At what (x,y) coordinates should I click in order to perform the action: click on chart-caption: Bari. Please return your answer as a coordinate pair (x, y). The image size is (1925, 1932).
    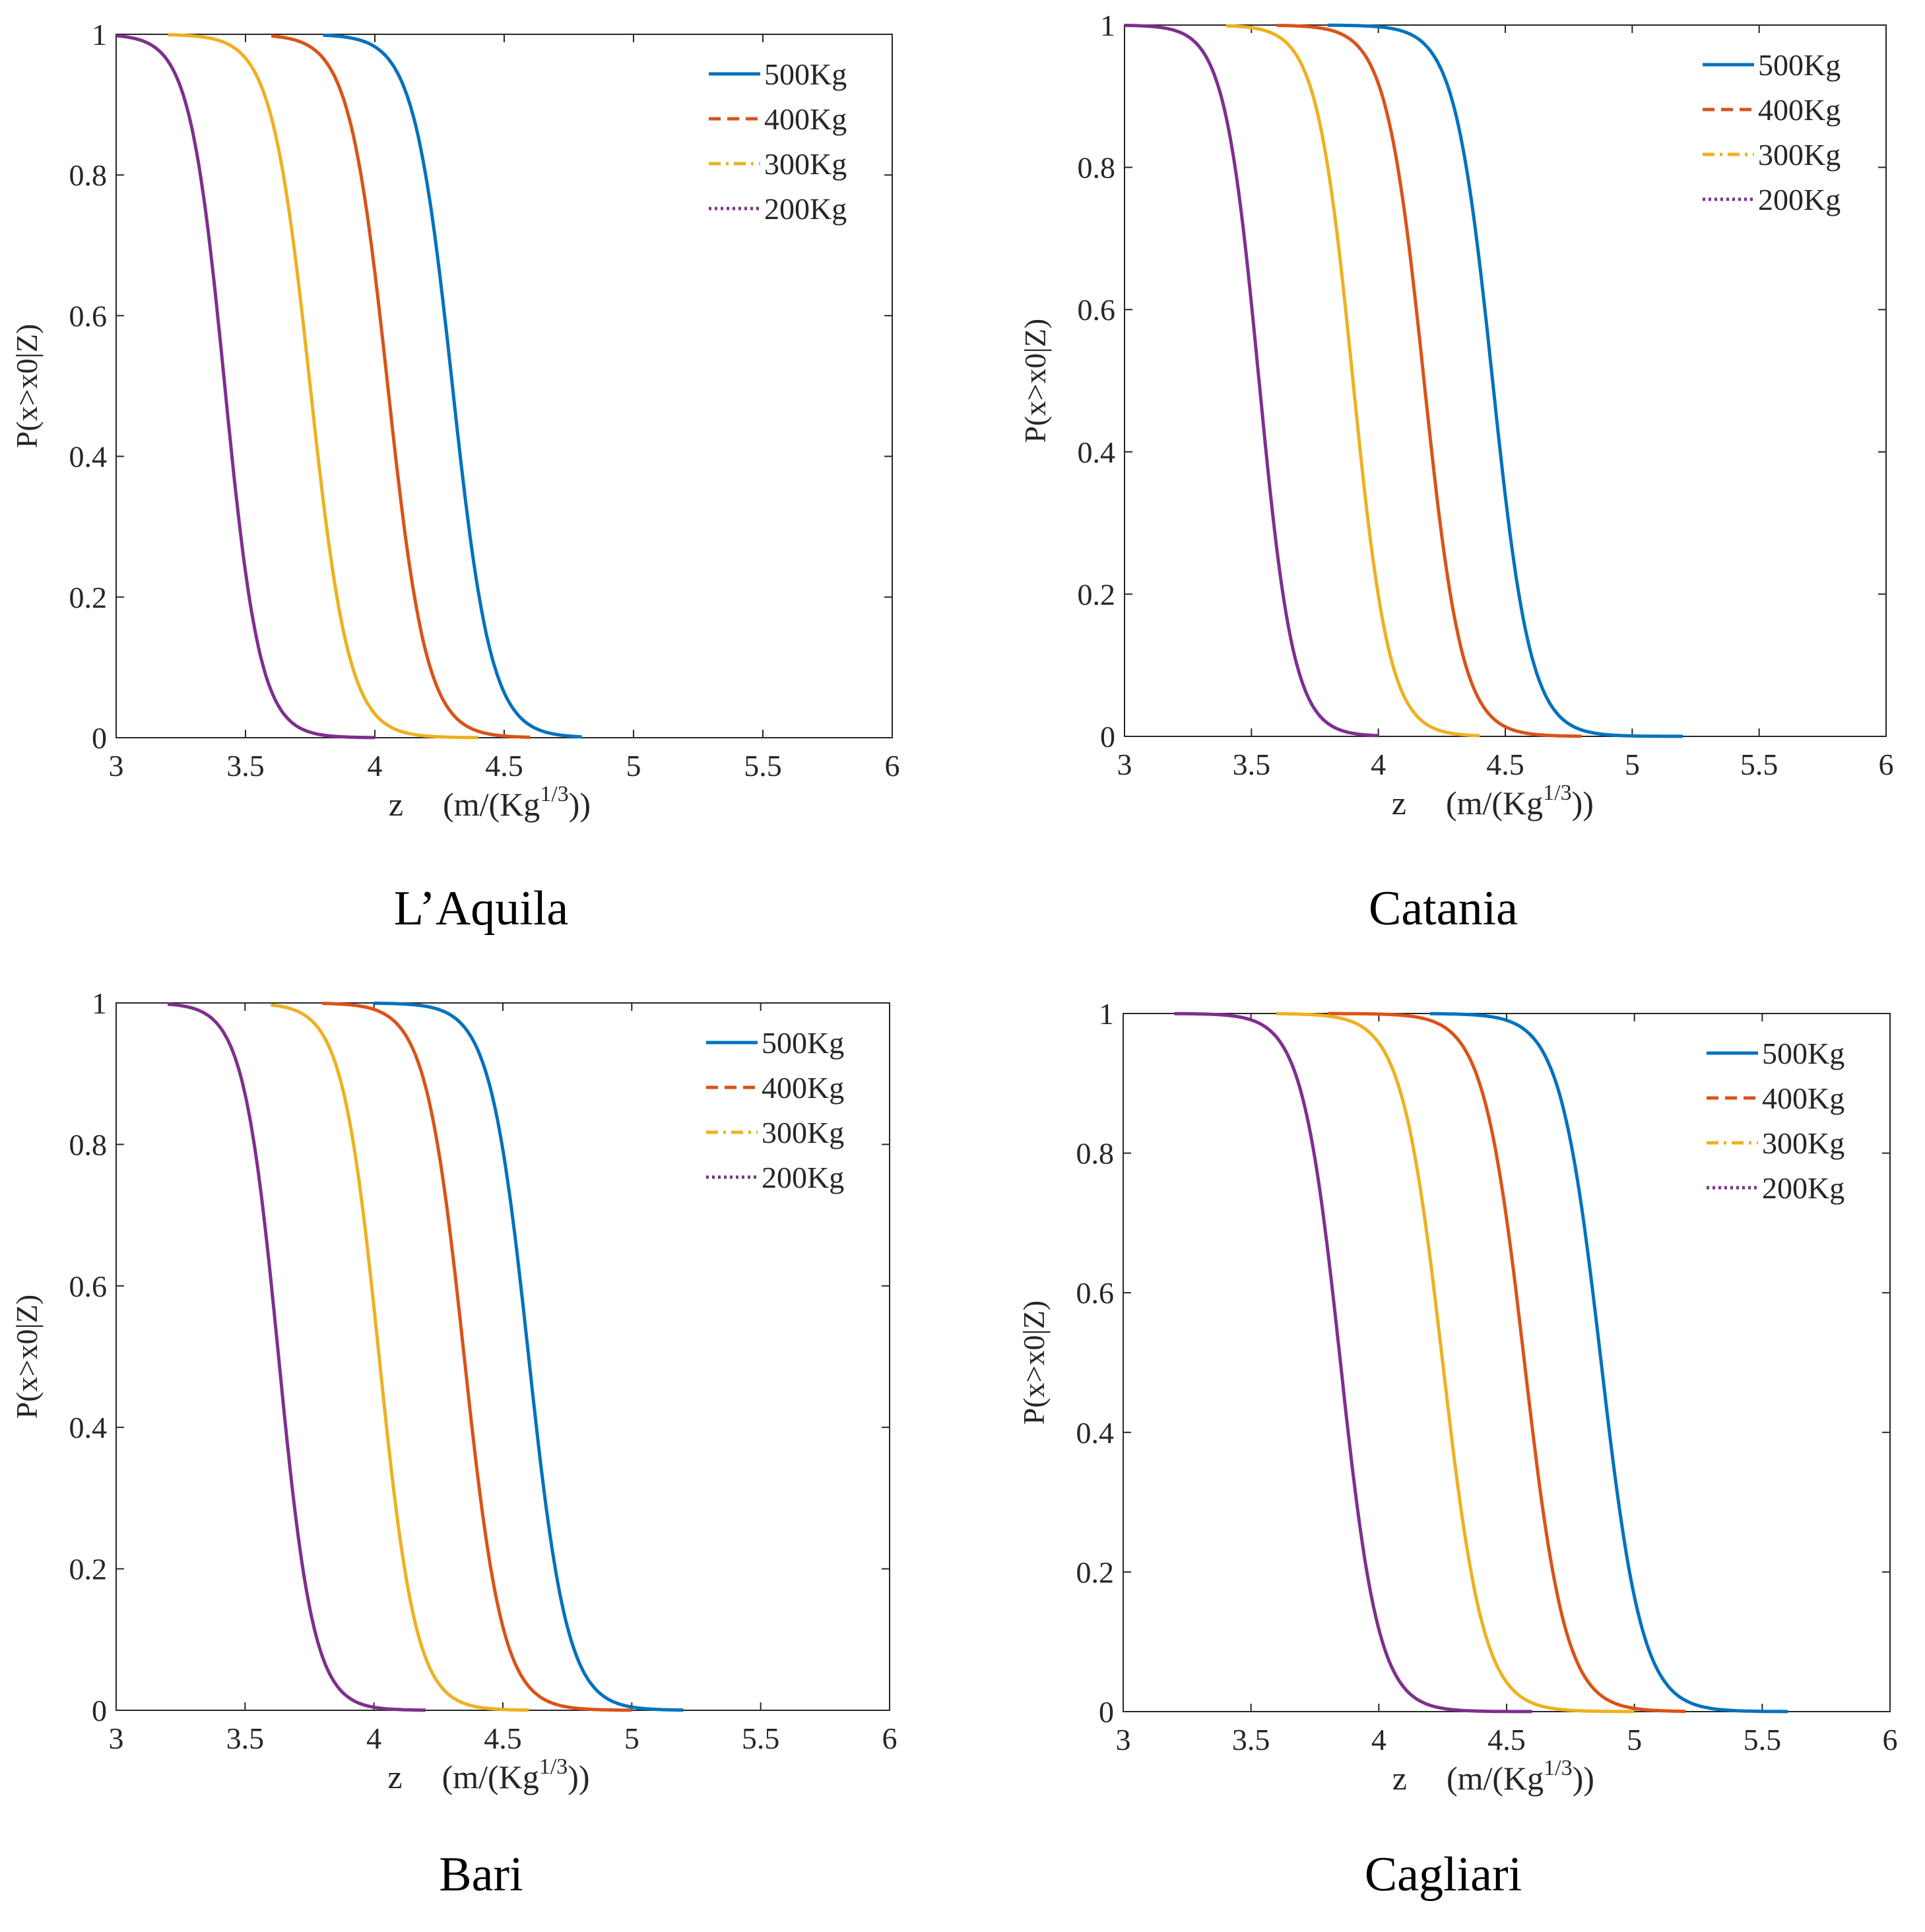
    Looking at the image, I should click on (481, 1875).